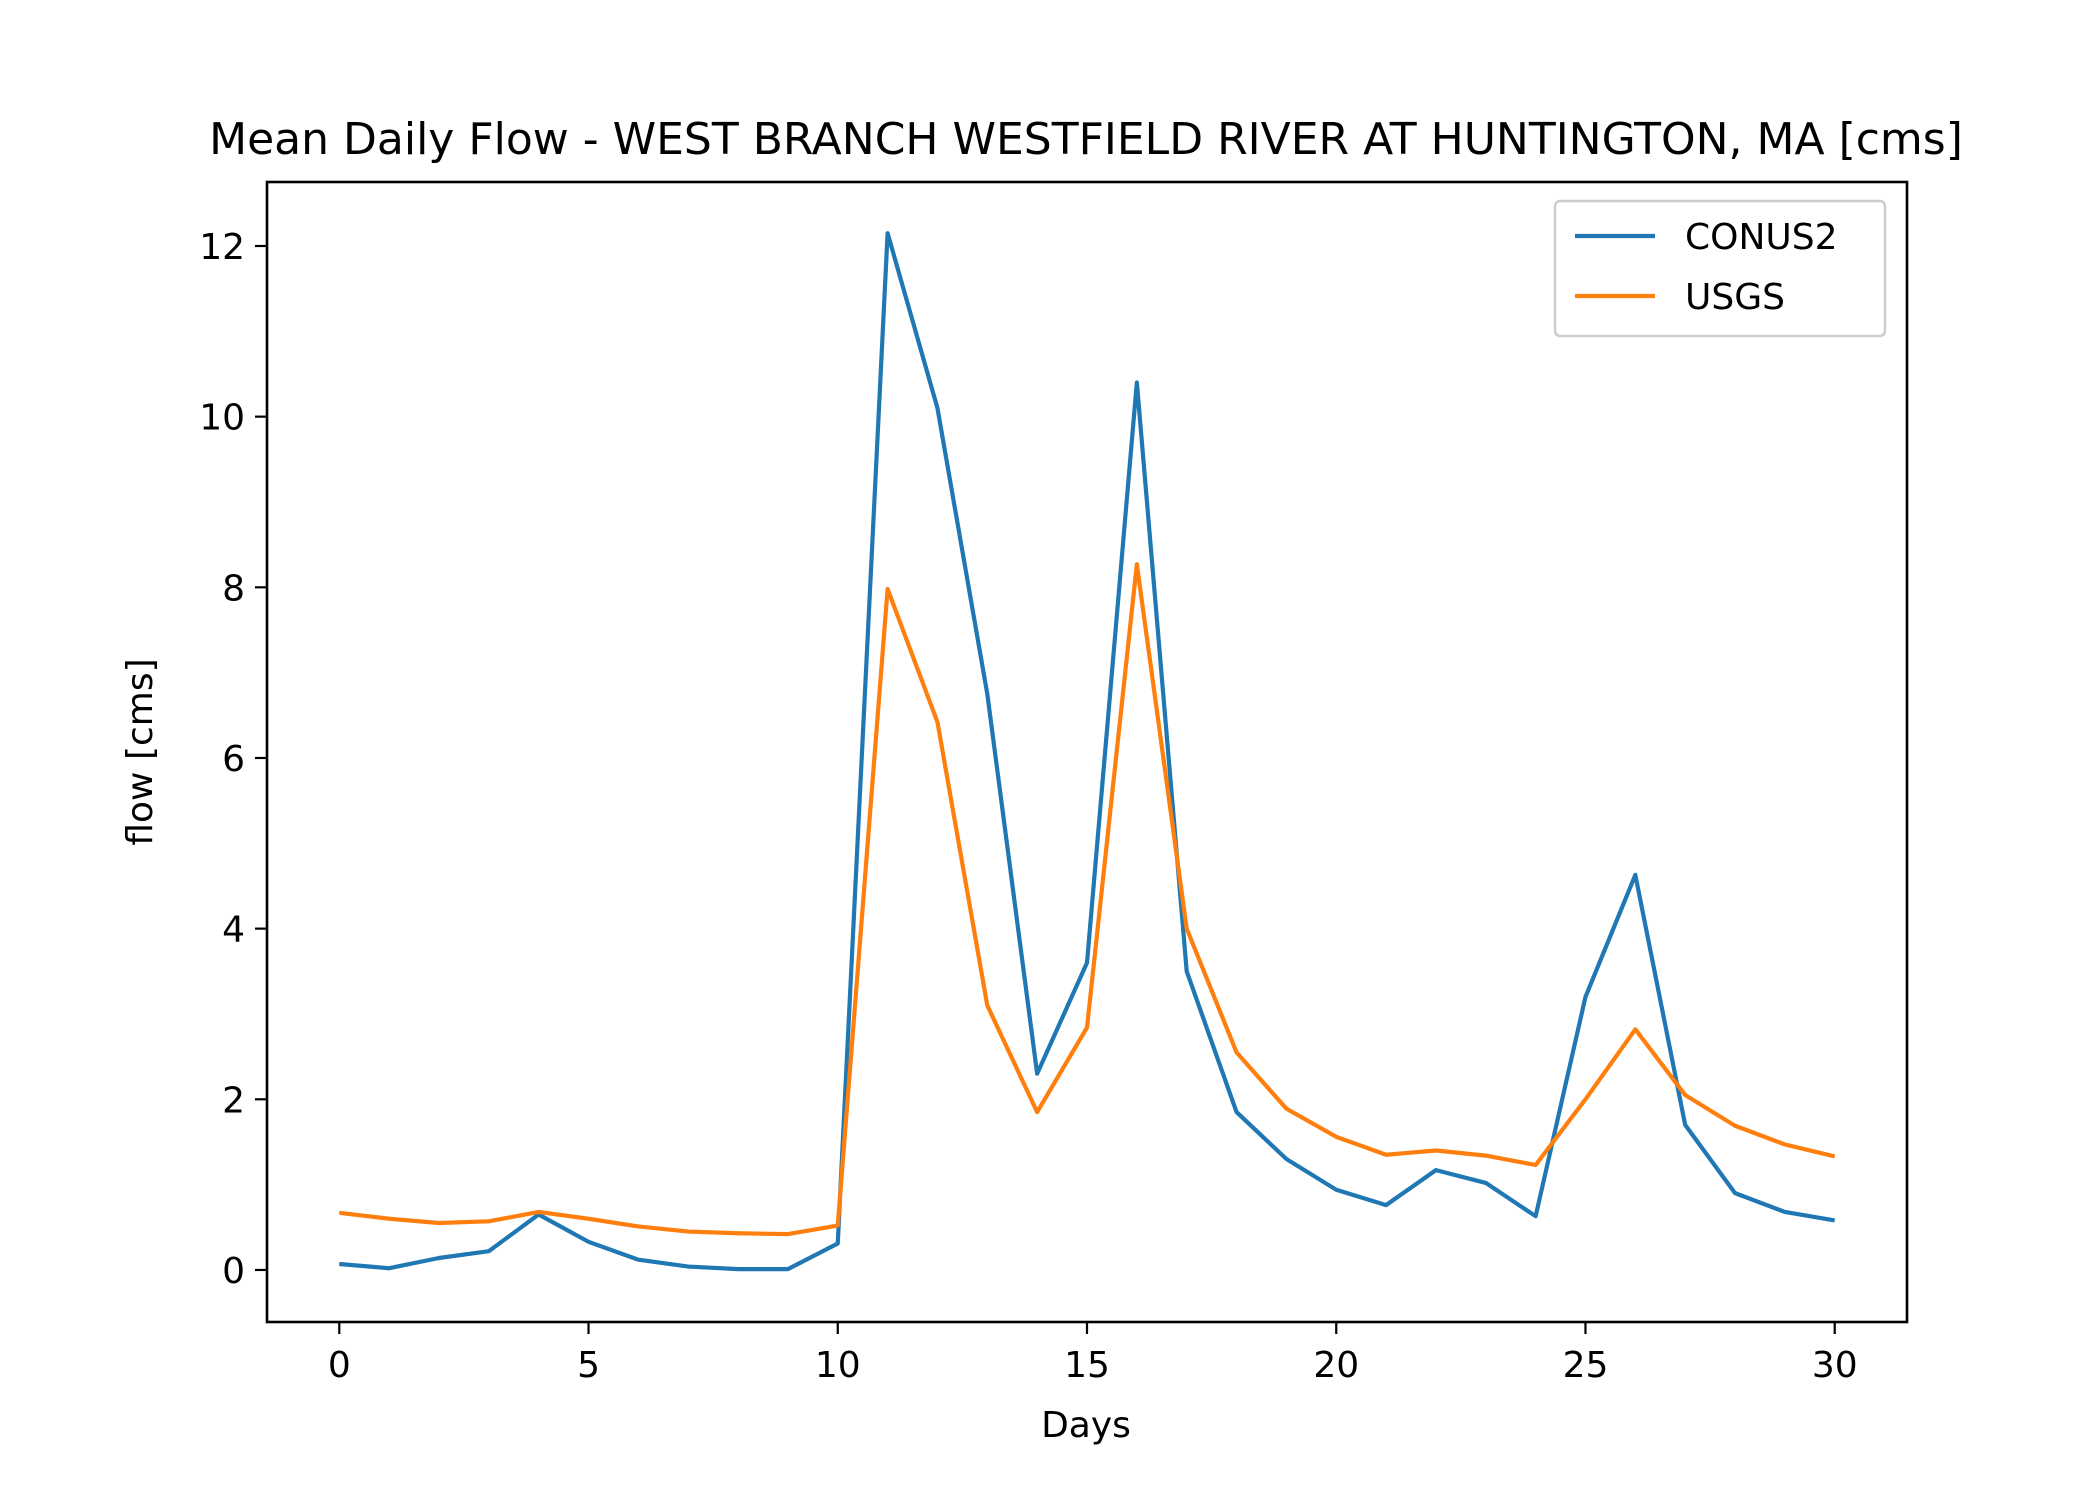 This screenshot has height=1500, width=2100. I want to click on y-axis: 0 2 4 6 8 10 12, so click(233, 759).